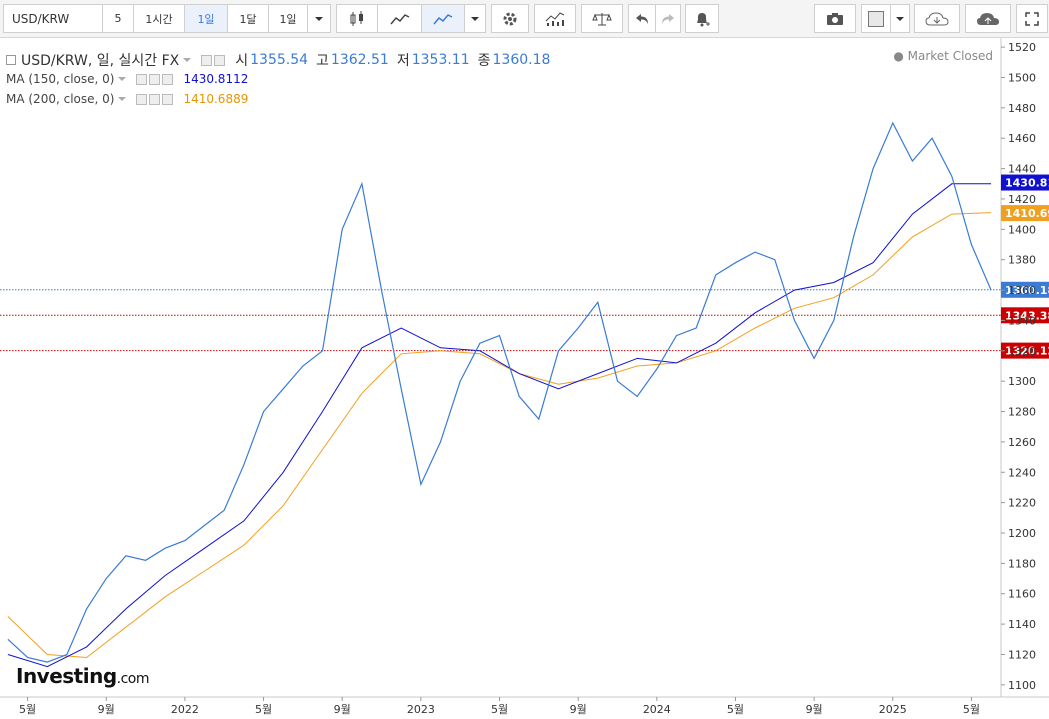 The image size is (1049, 719). Describe the element at coordinates (893, 709) in the screenshot. I see `x-tick-label: 2025` at that location.